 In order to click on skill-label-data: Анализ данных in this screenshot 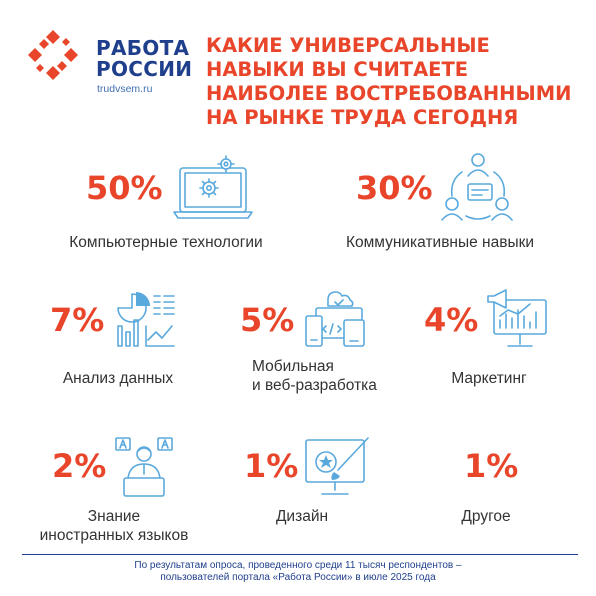, I will do `click(118, 378)`.